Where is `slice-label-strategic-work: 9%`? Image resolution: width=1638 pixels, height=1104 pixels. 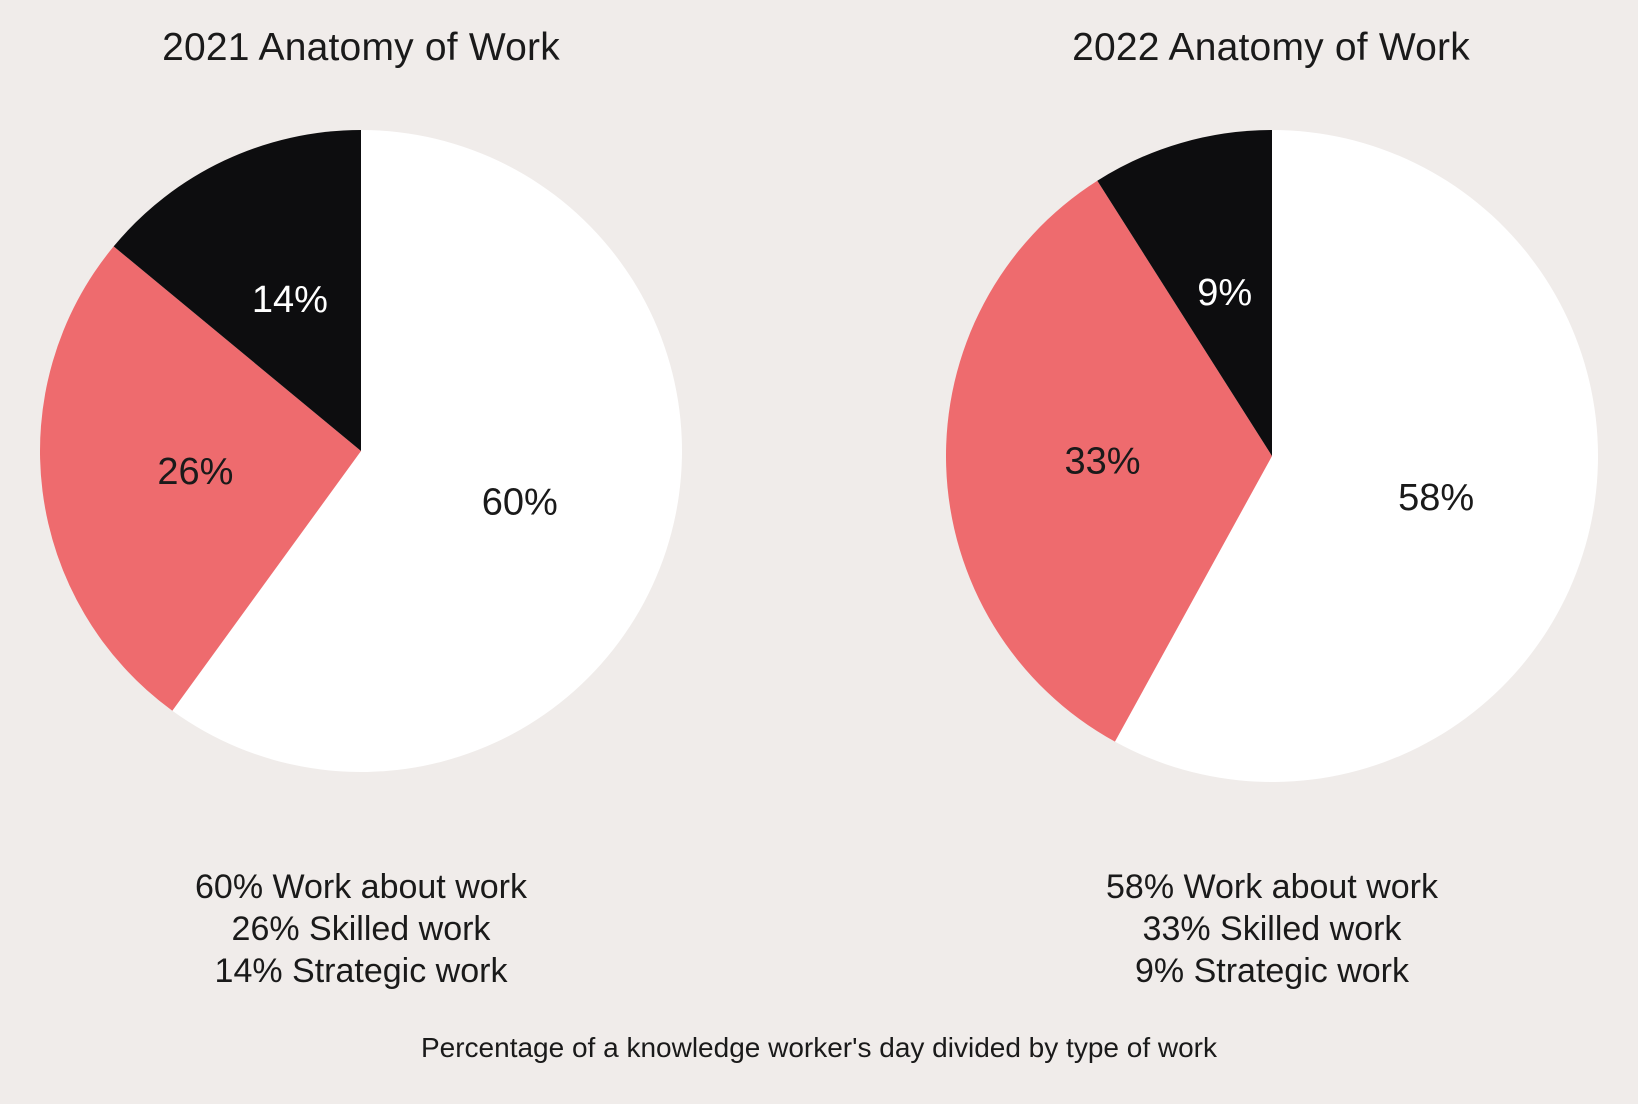
slice-label-strategic-work: 9% is located at coordinates (1224, 293).